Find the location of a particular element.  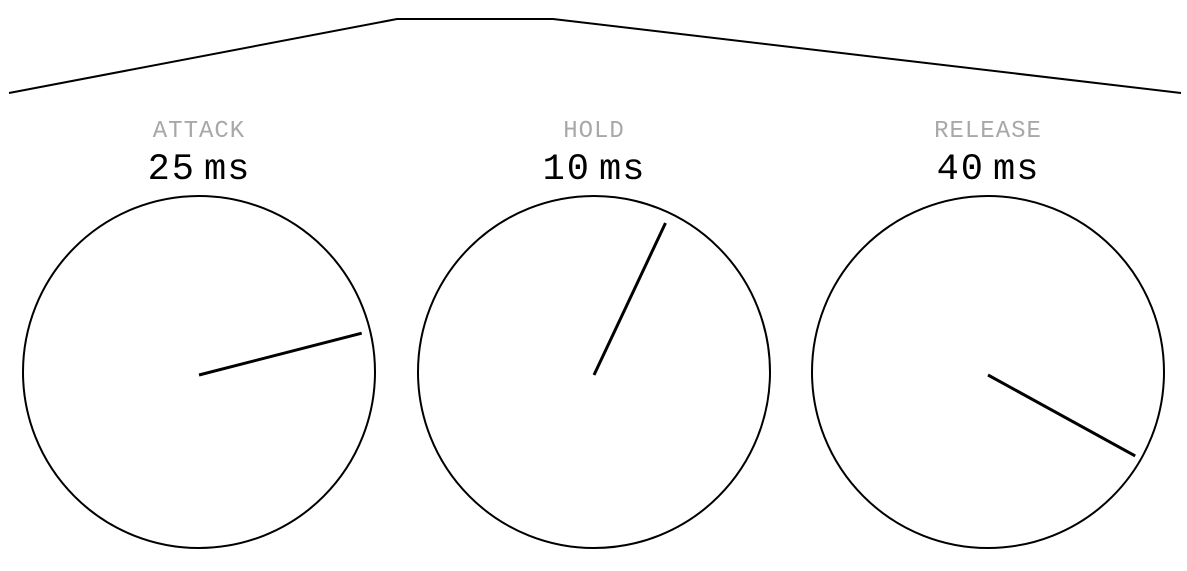

release-value-readout: 40 ms is located at coordinates (988, 170).